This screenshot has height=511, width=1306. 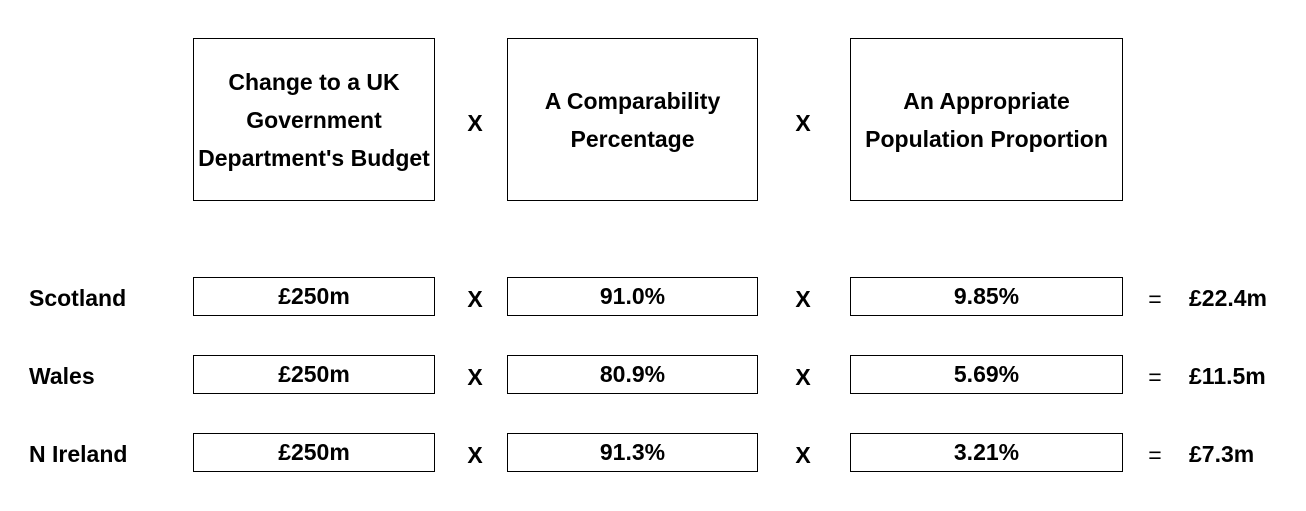 What do you see at coordinates (803, 299) in the screenshot?
I see `scotland-multiply-sign-2: X` at bounding box center [803, 299].